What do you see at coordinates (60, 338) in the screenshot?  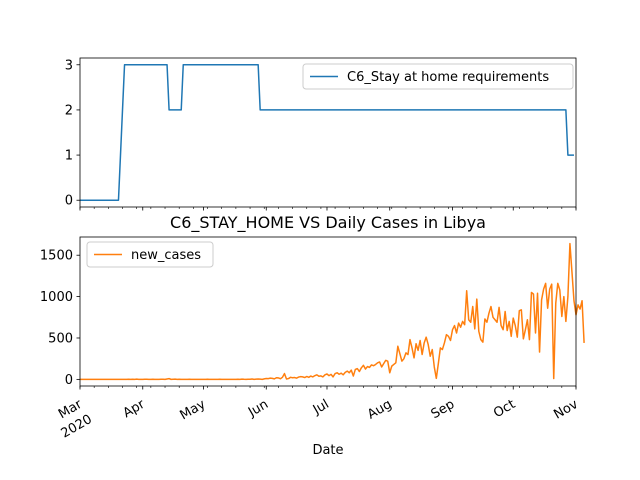 I see `y-tick-label: 500` at bounding box center [60, 338].